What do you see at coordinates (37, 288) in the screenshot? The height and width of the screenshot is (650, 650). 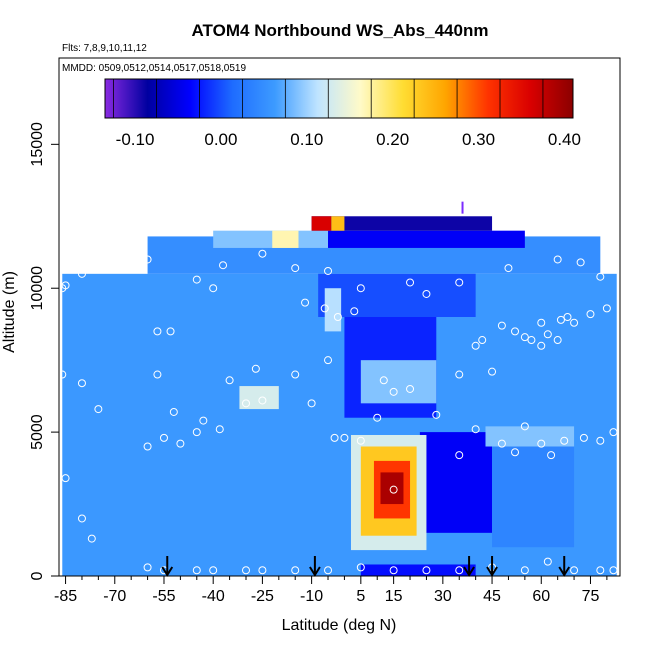 I see `y-tick-label: 10000` at bounding box center [37, 288].